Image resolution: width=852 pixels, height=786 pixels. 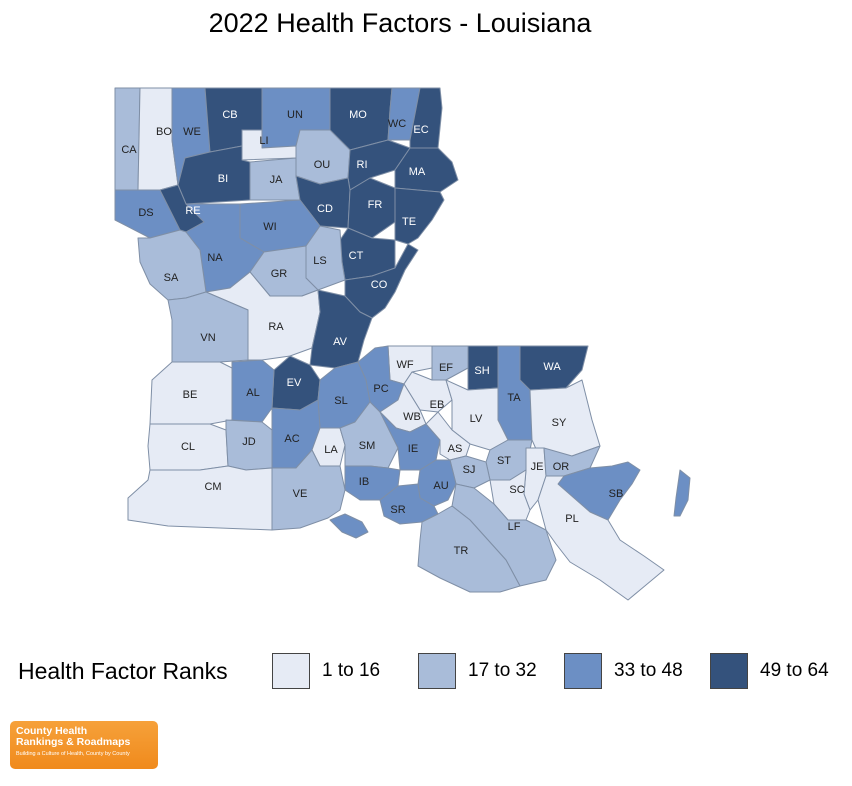 I want to click on county-label-ef: EF, so click(x=446, y=368).